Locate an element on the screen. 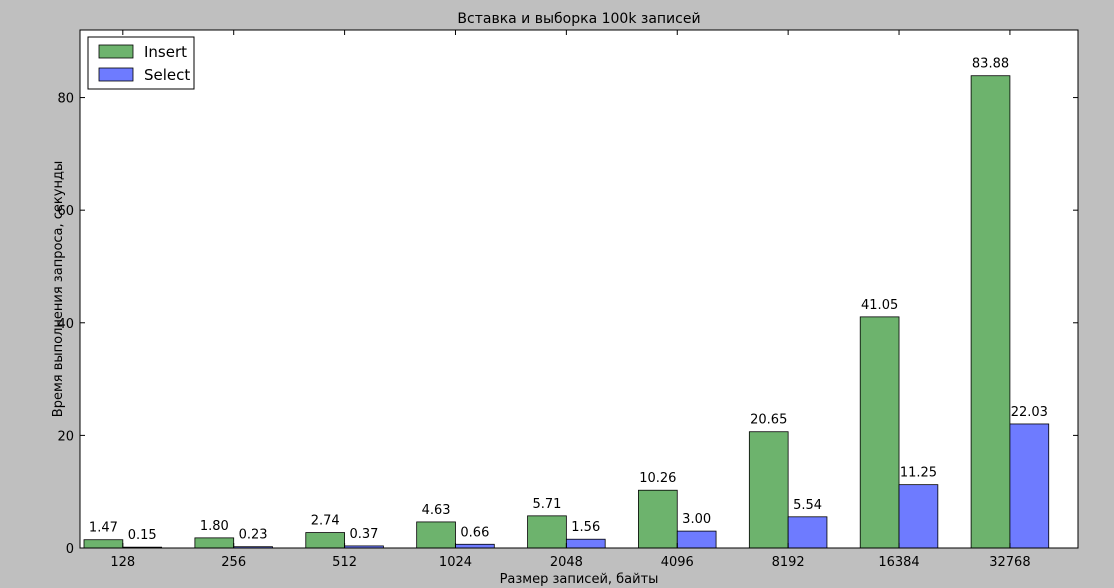 The width and height of the screenshot is (1114, 588). x-tick-label-128: 128 is located at coordinates (122, 562).